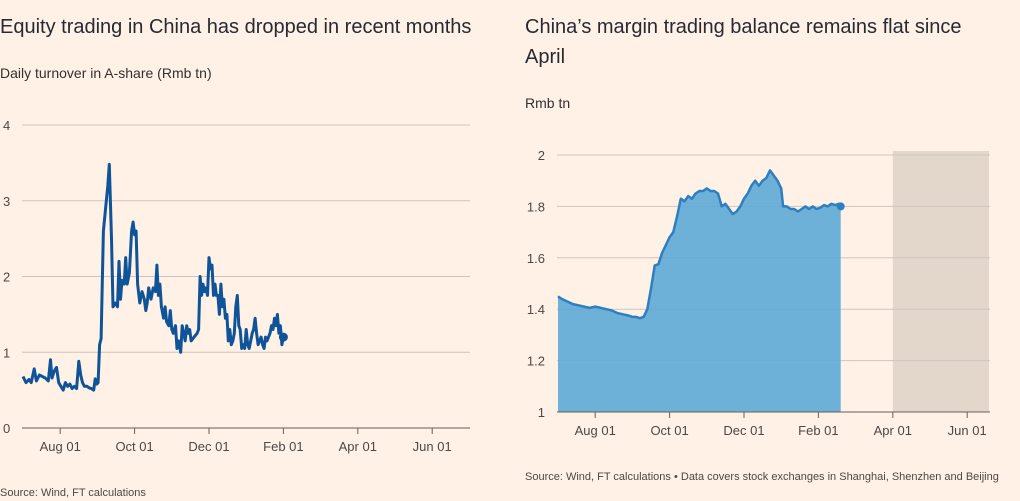 Image resolution: width=1020 pixels, height=501 pixels. What do you see at coordinates (536, 206) in the screenshot?
I see `y-tick-label: 1.8` at bounding box center [536, 206].